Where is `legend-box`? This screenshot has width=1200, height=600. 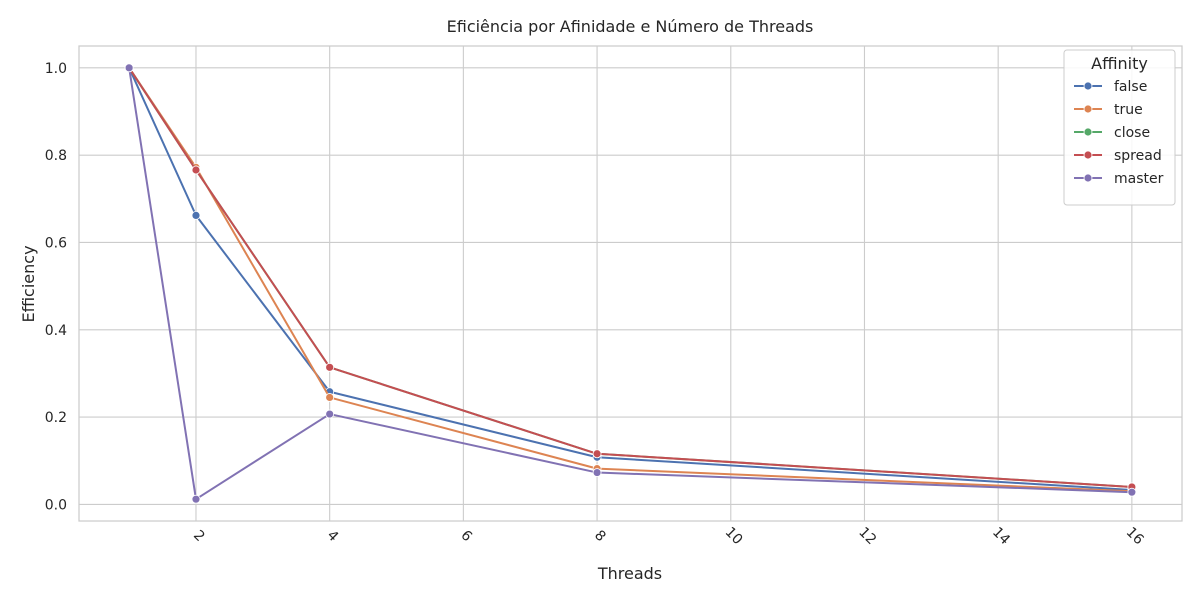 legend-box is located at coordinates (1119, 127).